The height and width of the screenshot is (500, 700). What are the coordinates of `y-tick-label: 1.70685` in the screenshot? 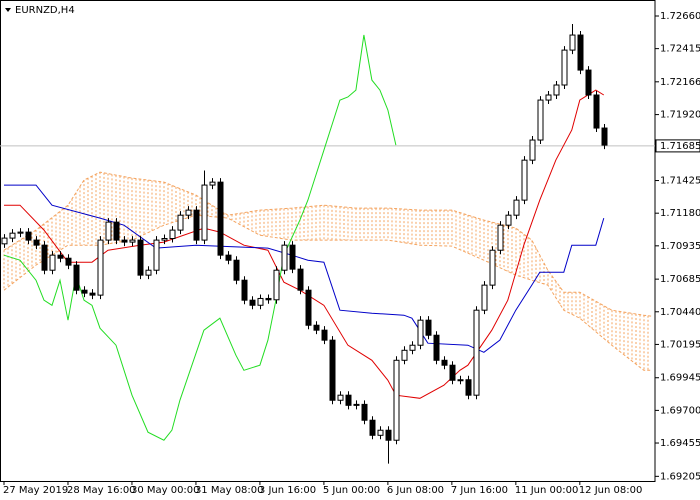 It's located at (680, 279).